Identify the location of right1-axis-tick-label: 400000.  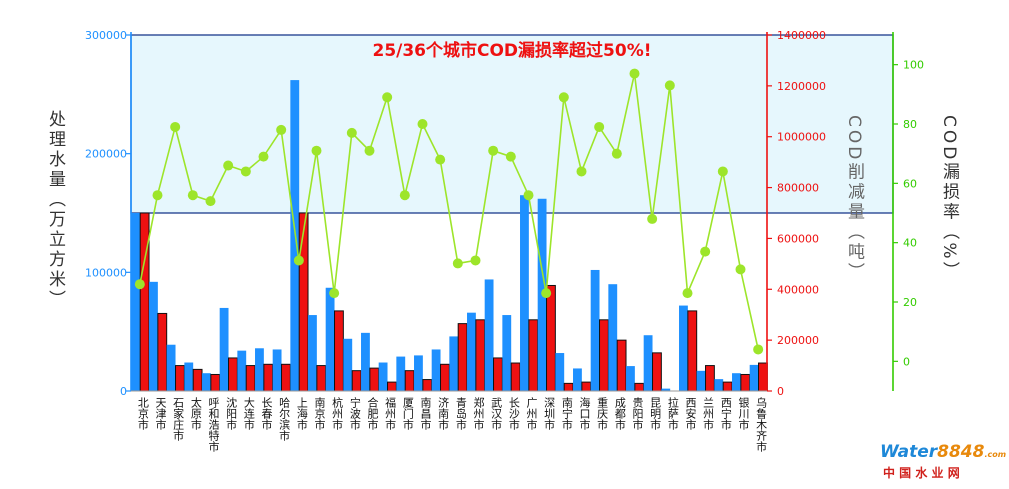
(798, 289).